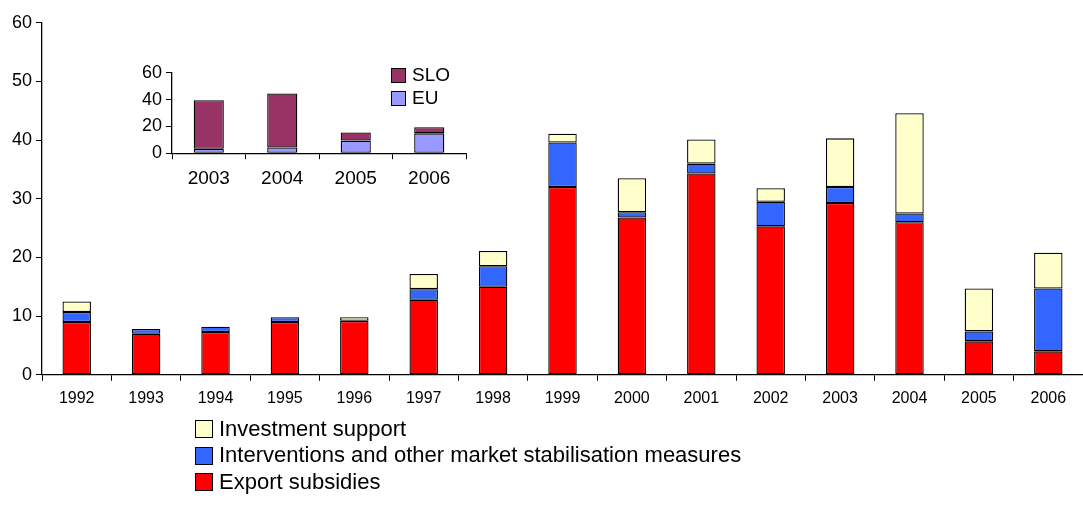  What do you see at coordinates (425, 98) in the screenshot?
I see `legend-label: EU` at bounding box center [425, 98].